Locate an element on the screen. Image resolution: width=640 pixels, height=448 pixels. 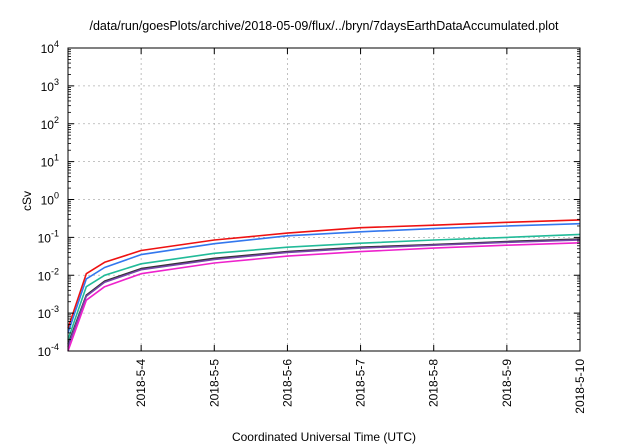
x-axis-label: Coordinated Universal Time (UTC) is located at coordinates (324, 437).